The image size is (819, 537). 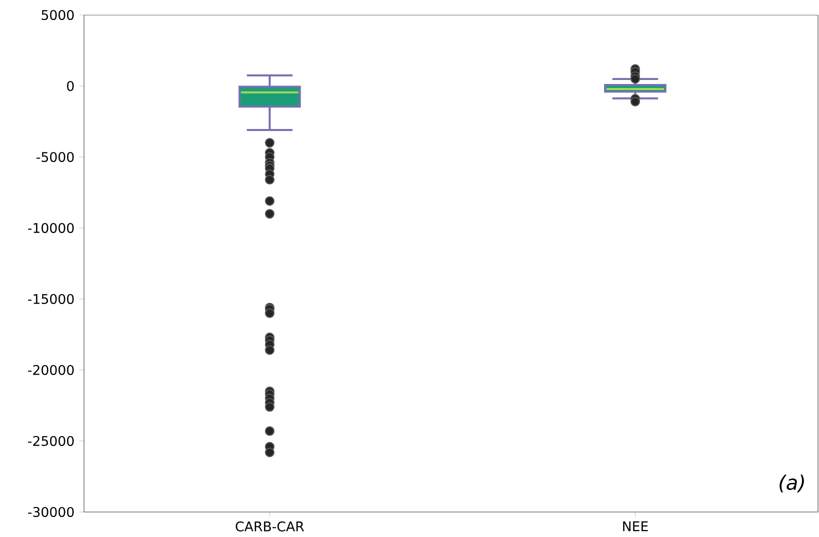 What do you see at coordinates (635, 526) in the screenshot?
I see `x-tick-label: NEE` at bounding box center [635, 526].